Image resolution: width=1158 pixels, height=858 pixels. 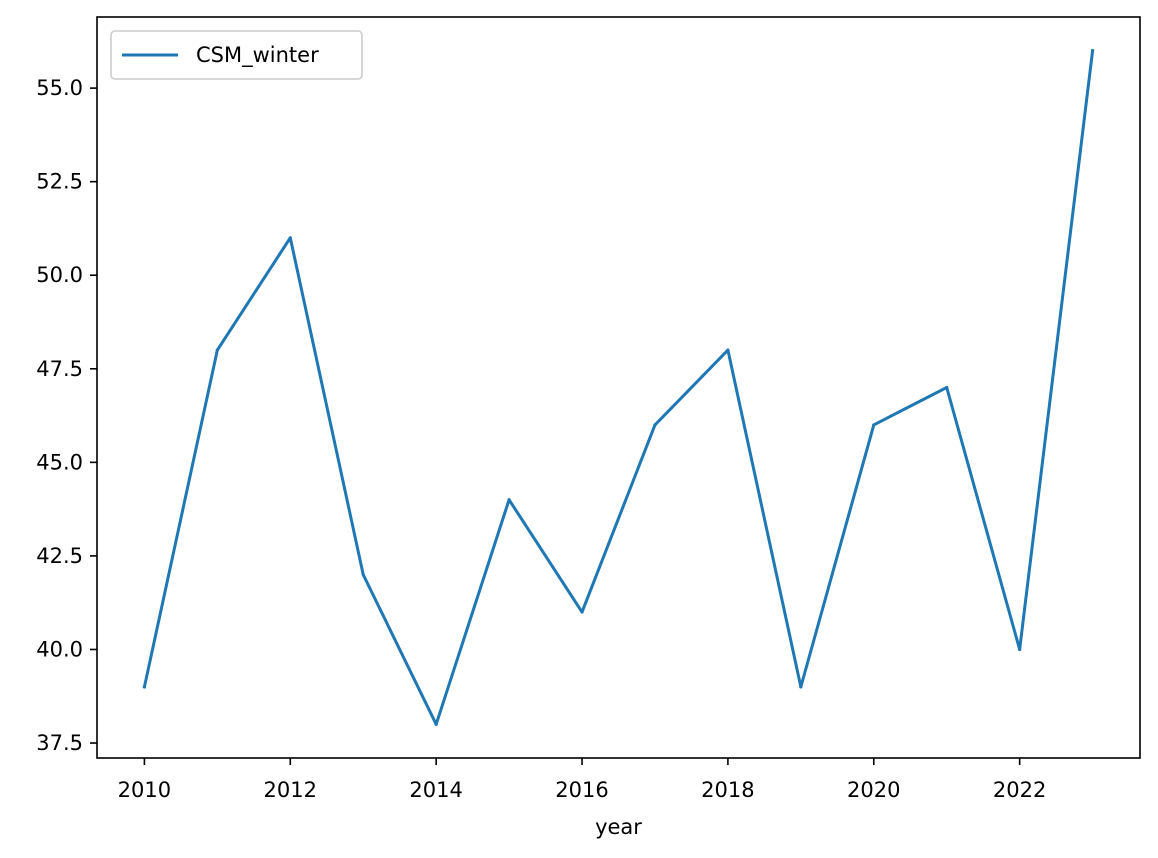 What do you see at coordinates (874, 425) in the screenshot?
I see `data-point-2020` at bounding box center [874, 425].